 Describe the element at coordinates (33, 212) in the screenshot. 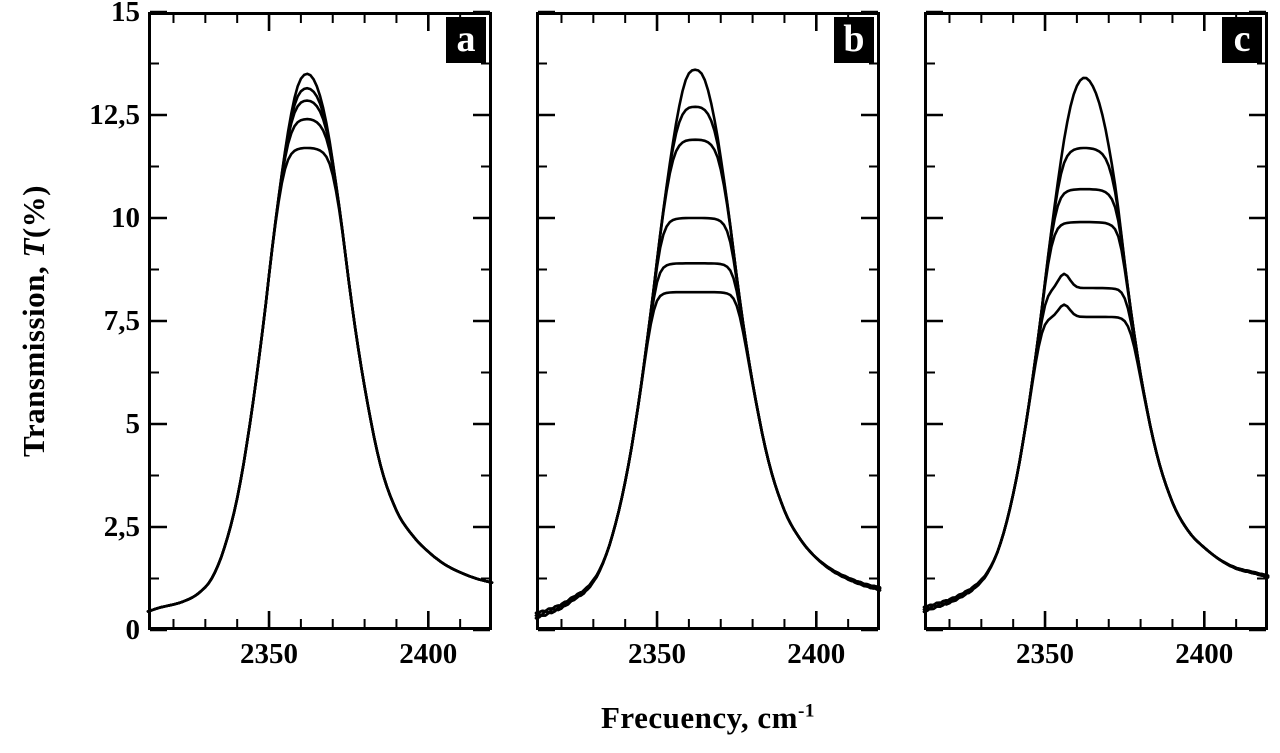

I see `y-axis-label-suffix: (%)` at that location.